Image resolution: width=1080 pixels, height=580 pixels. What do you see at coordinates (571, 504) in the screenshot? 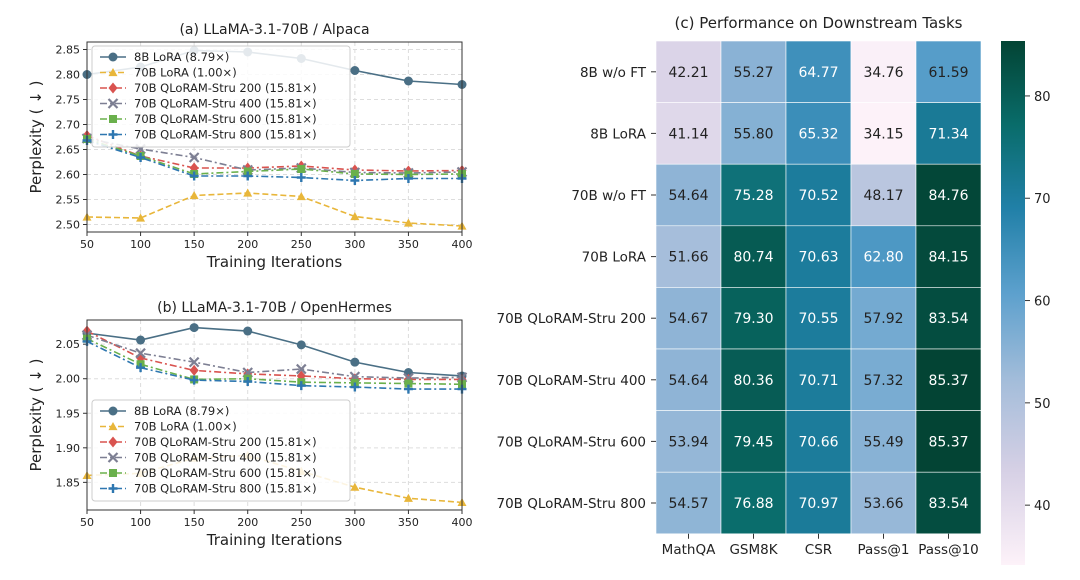
I see `row-label: 70B QLoRAM-Stru 800` at bounding box center [571, 504].